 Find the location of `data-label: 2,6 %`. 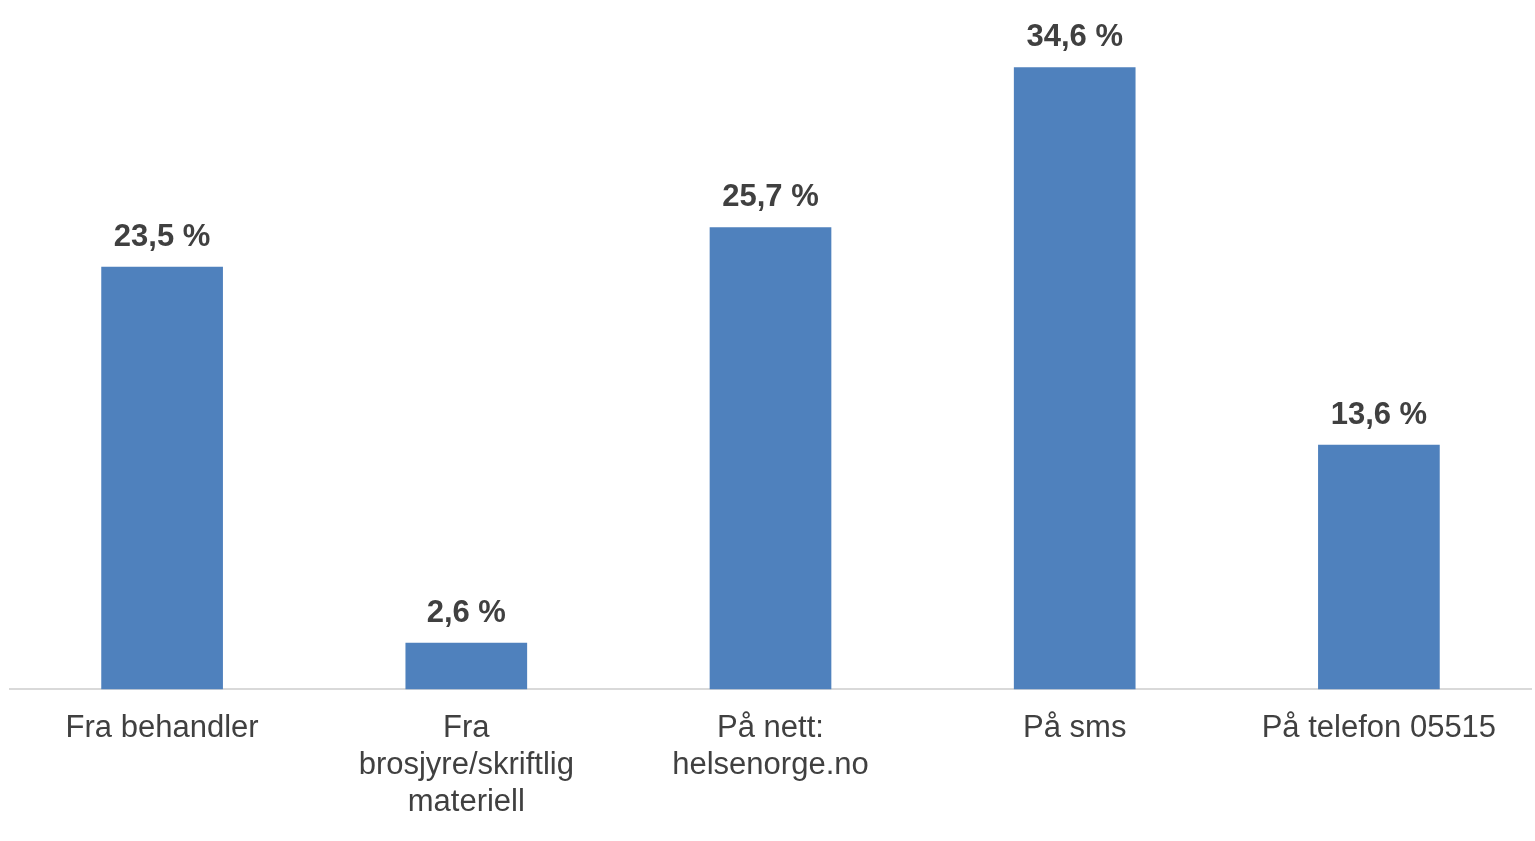

data-label: 2,6 % is located at coordinates (466, 611).